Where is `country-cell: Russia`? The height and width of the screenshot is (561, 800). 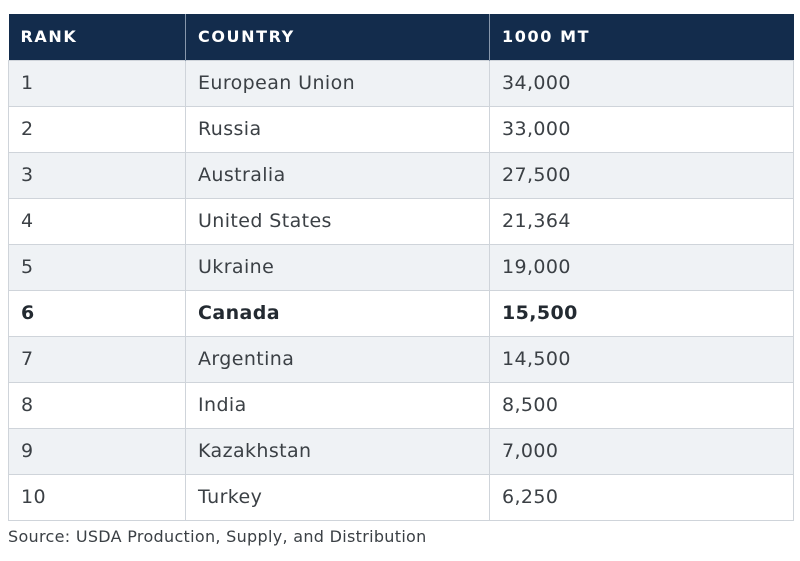 country-cell: Russia is located at coordinates (337, 129).